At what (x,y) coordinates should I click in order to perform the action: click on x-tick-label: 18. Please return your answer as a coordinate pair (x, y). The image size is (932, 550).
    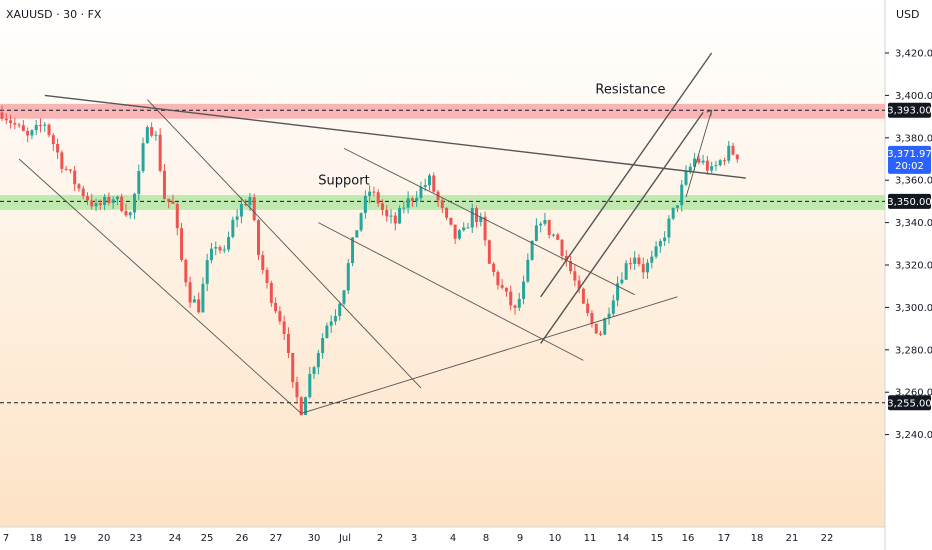
    Looking at the image, I should click on (757, 538).